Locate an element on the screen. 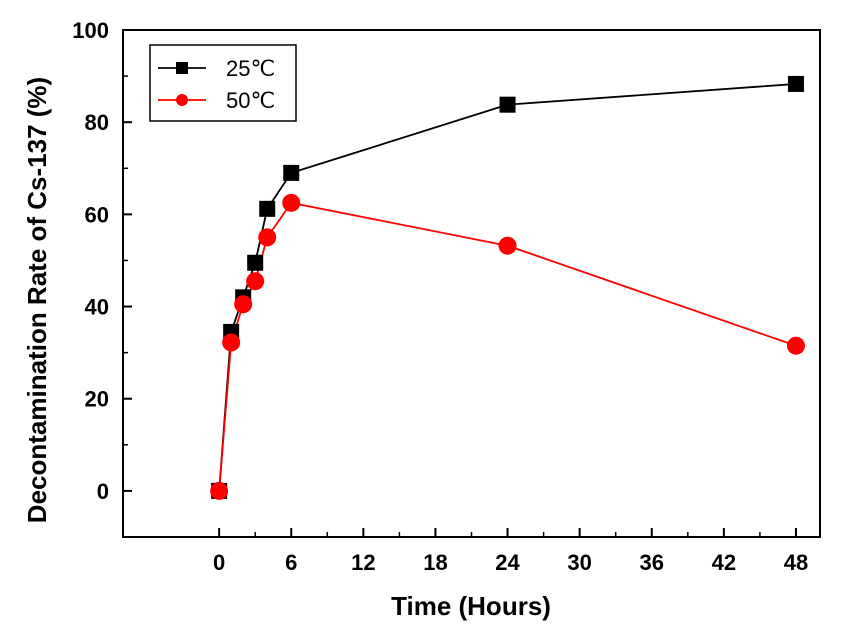 The height and width of the screenshot is (642, 843). x-tick-label: 36 is located at coordinates (652, 562).